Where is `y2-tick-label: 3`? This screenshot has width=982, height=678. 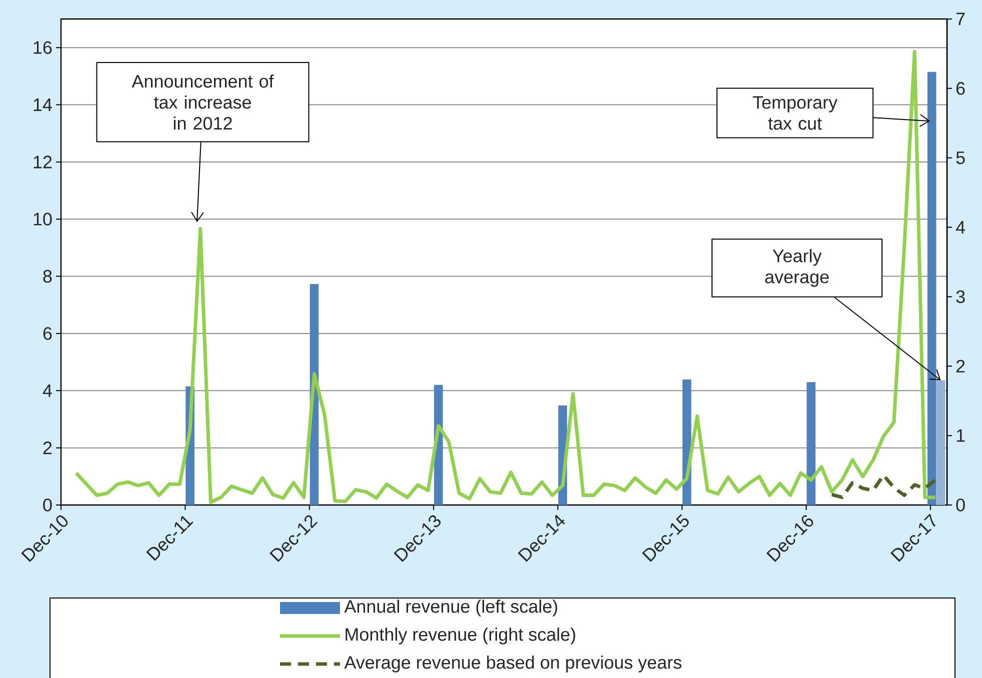 y2-tick-label: 3 is located at coordinates (960, 297).